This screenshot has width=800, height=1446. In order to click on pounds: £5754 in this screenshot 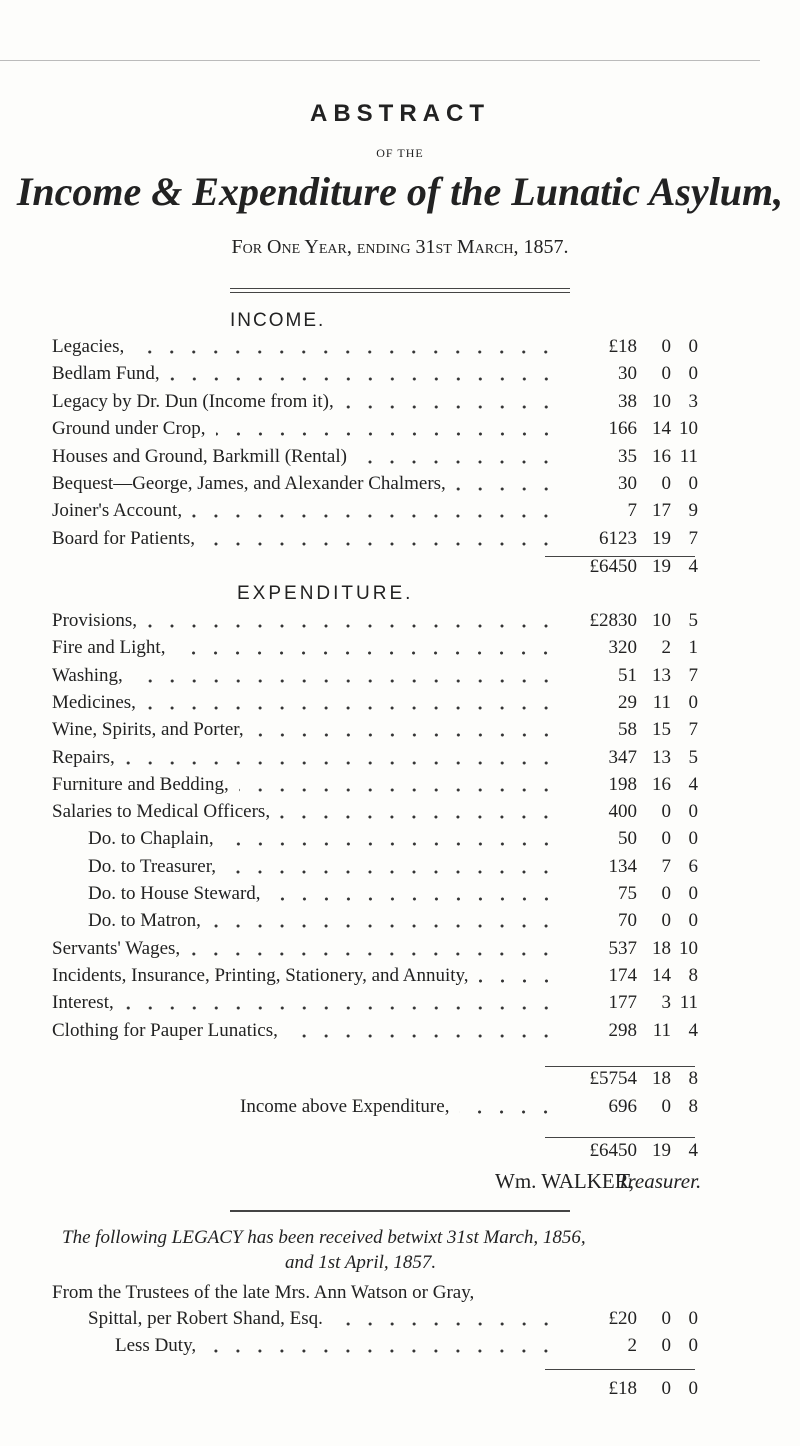, I will do `click(613, 1078)`.